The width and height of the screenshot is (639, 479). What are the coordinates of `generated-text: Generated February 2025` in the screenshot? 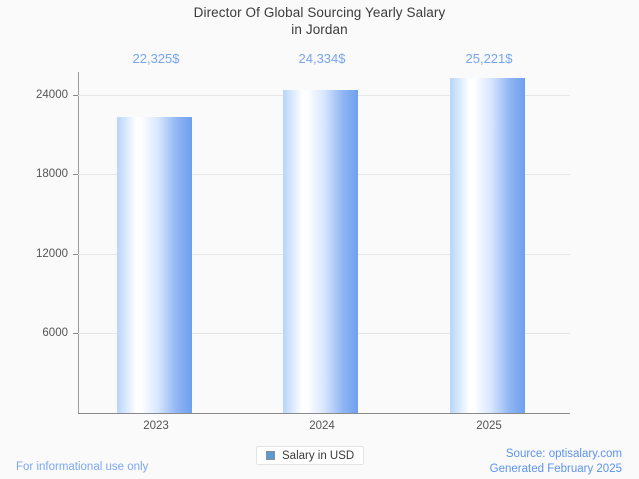 It's located at (555, 469).